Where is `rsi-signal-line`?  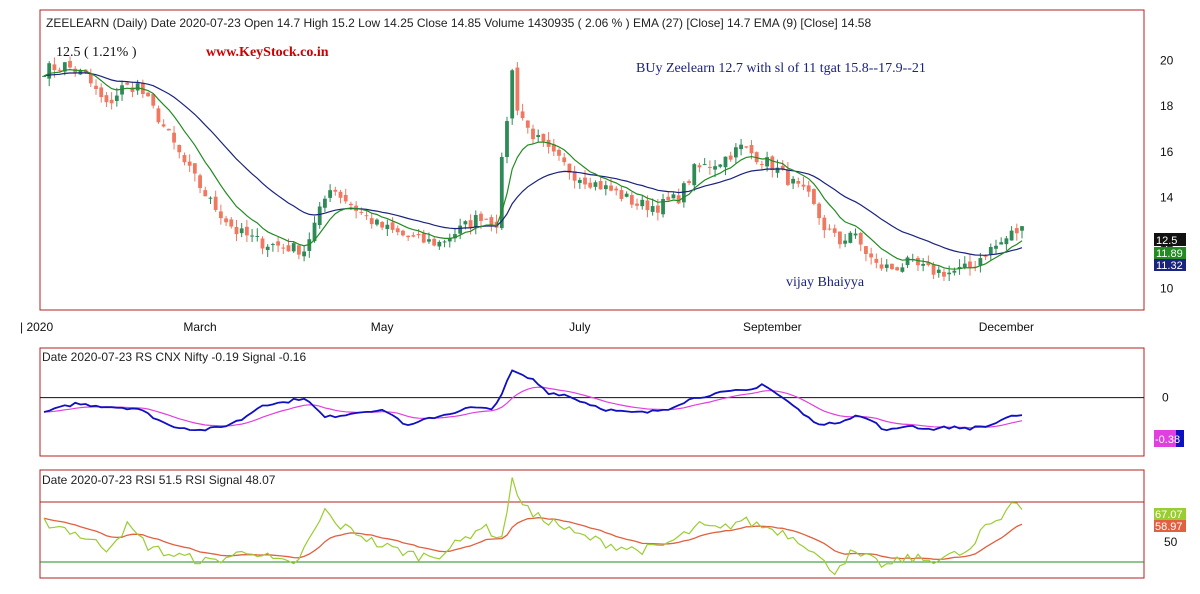 rsi-signal-line is located at coordinates (533, 539).